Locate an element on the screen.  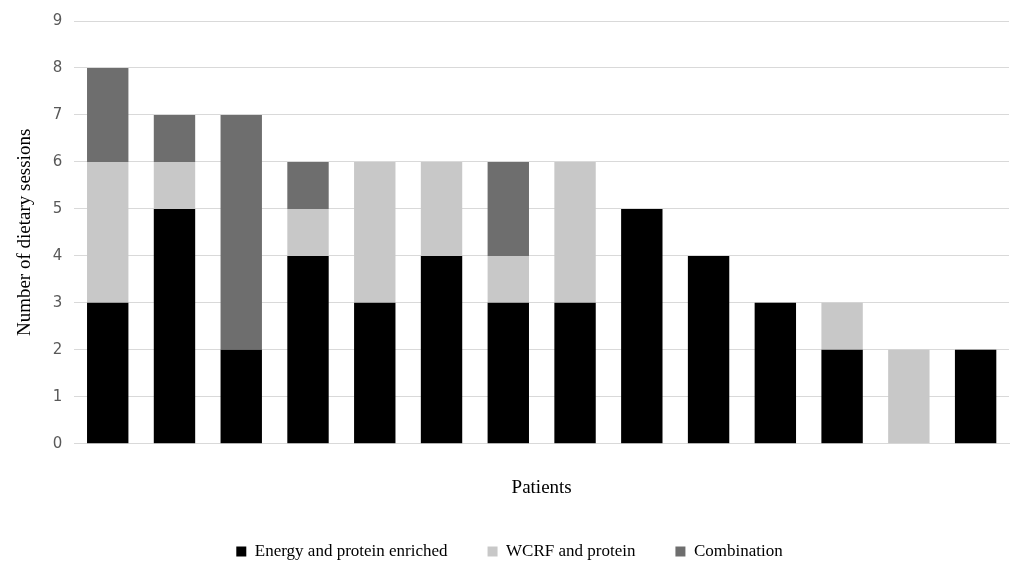
y-tick-label: 6 is located at coordinates (57, 160).